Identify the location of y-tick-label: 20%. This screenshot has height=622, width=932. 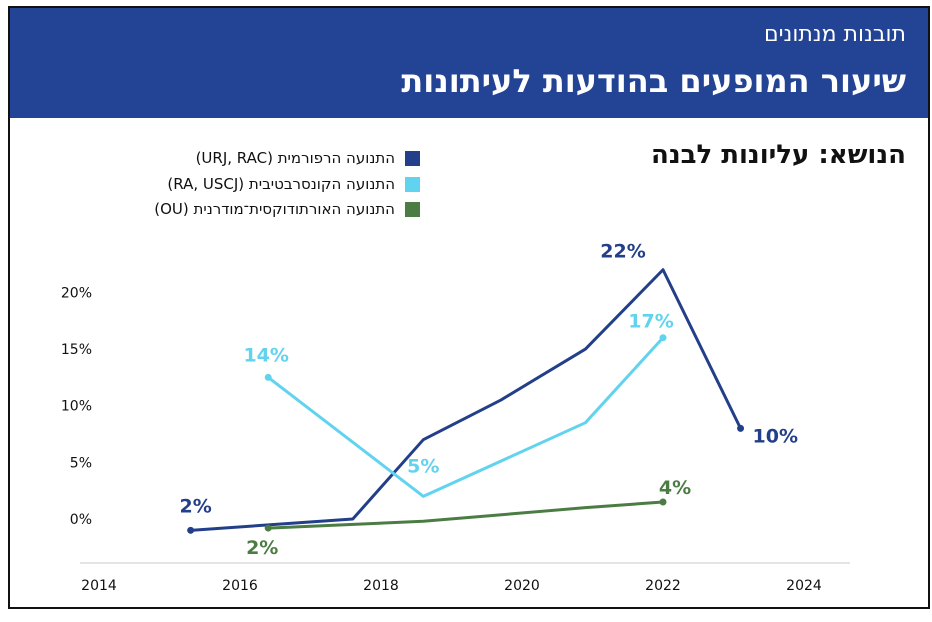
(76, 293).